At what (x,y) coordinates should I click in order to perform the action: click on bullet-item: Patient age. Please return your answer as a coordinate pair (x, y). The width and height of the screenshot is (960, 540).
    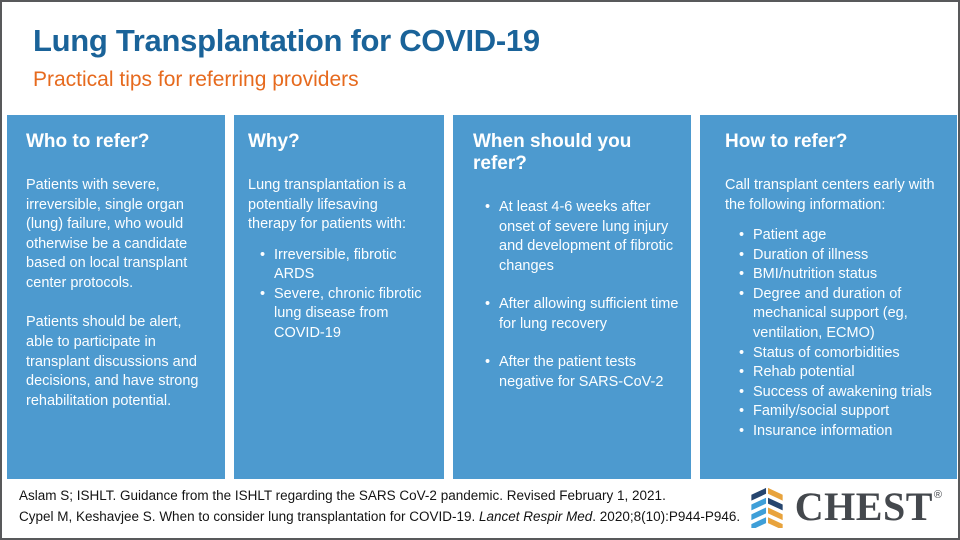
    Looking at the image, I should click on (840, 236).